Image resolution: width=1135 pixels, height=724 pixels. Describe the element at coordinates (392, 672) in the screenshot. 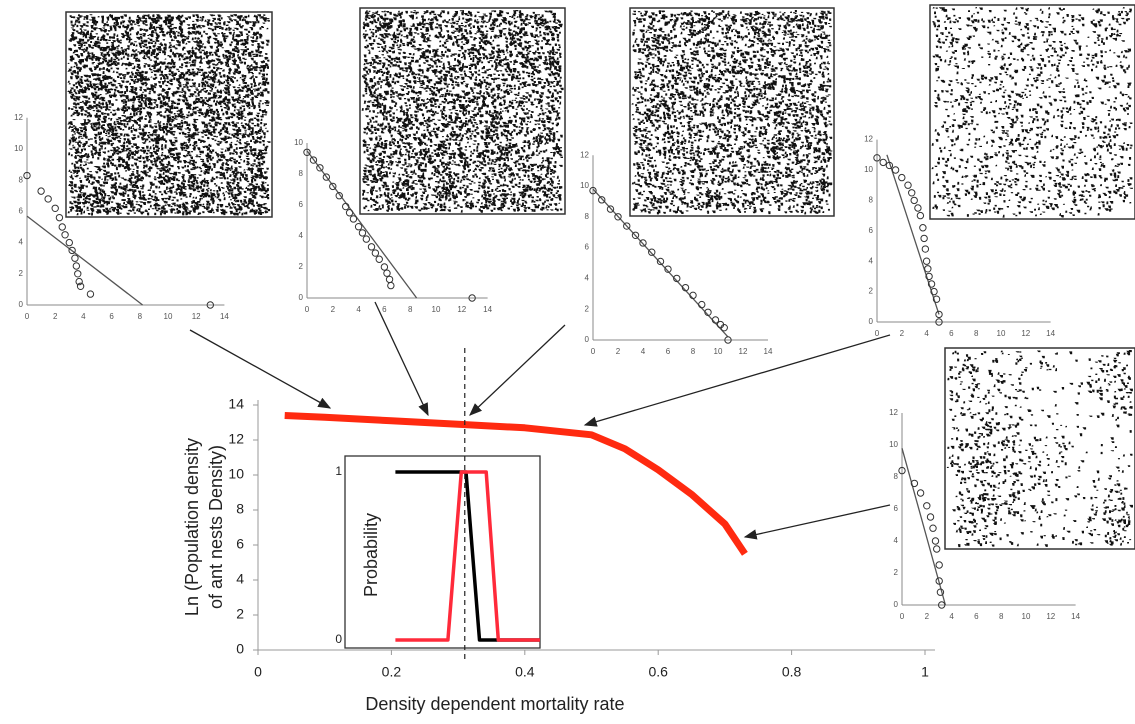

I see `x-tick-label: 0.2` at that location.